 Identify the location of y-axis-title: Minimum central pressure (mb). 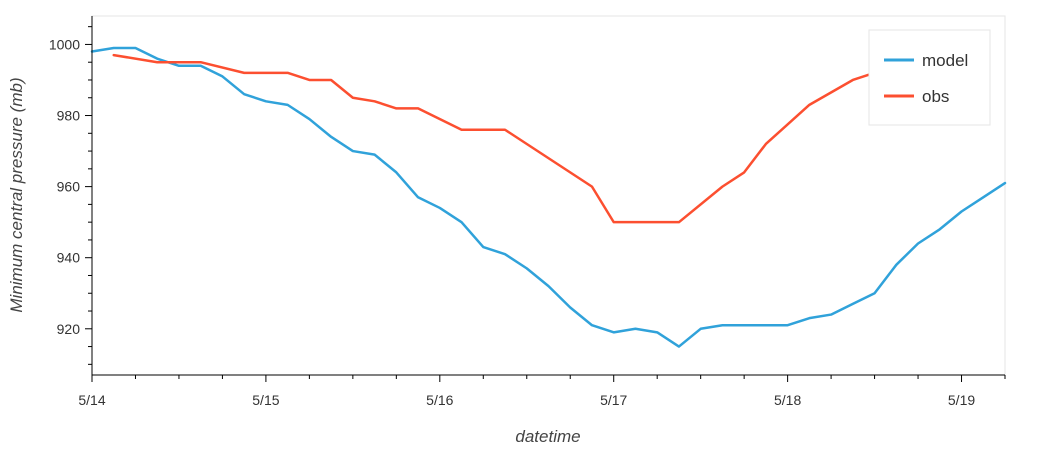
(16, 194).